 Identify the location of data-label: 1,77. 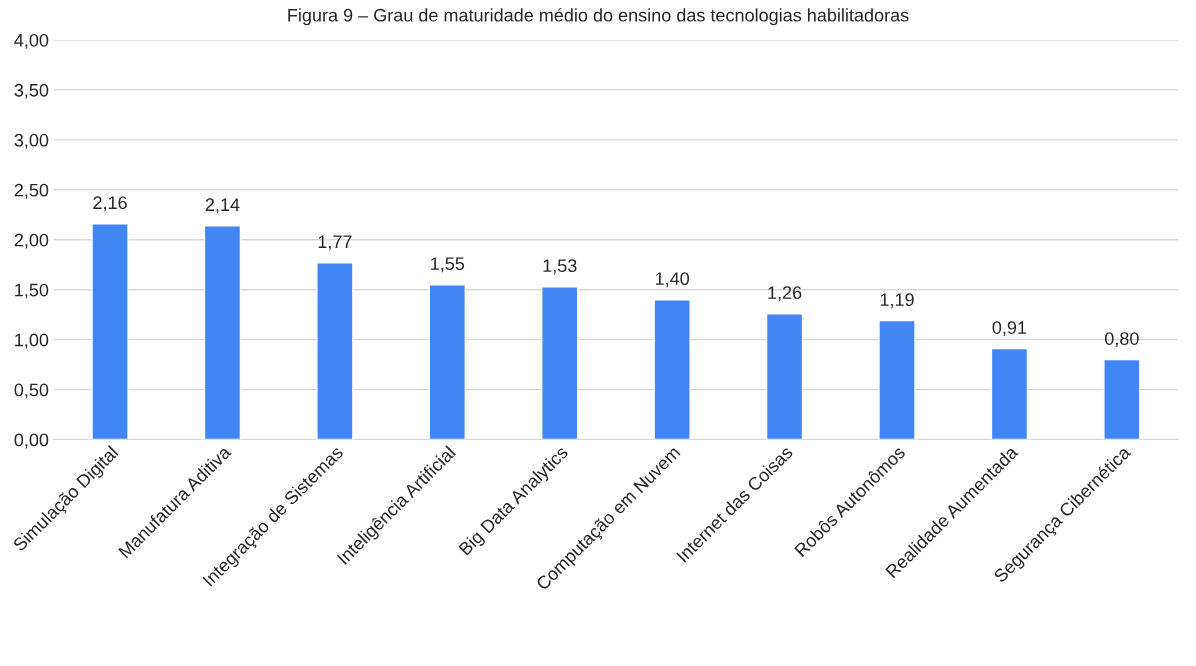
(335, 243).